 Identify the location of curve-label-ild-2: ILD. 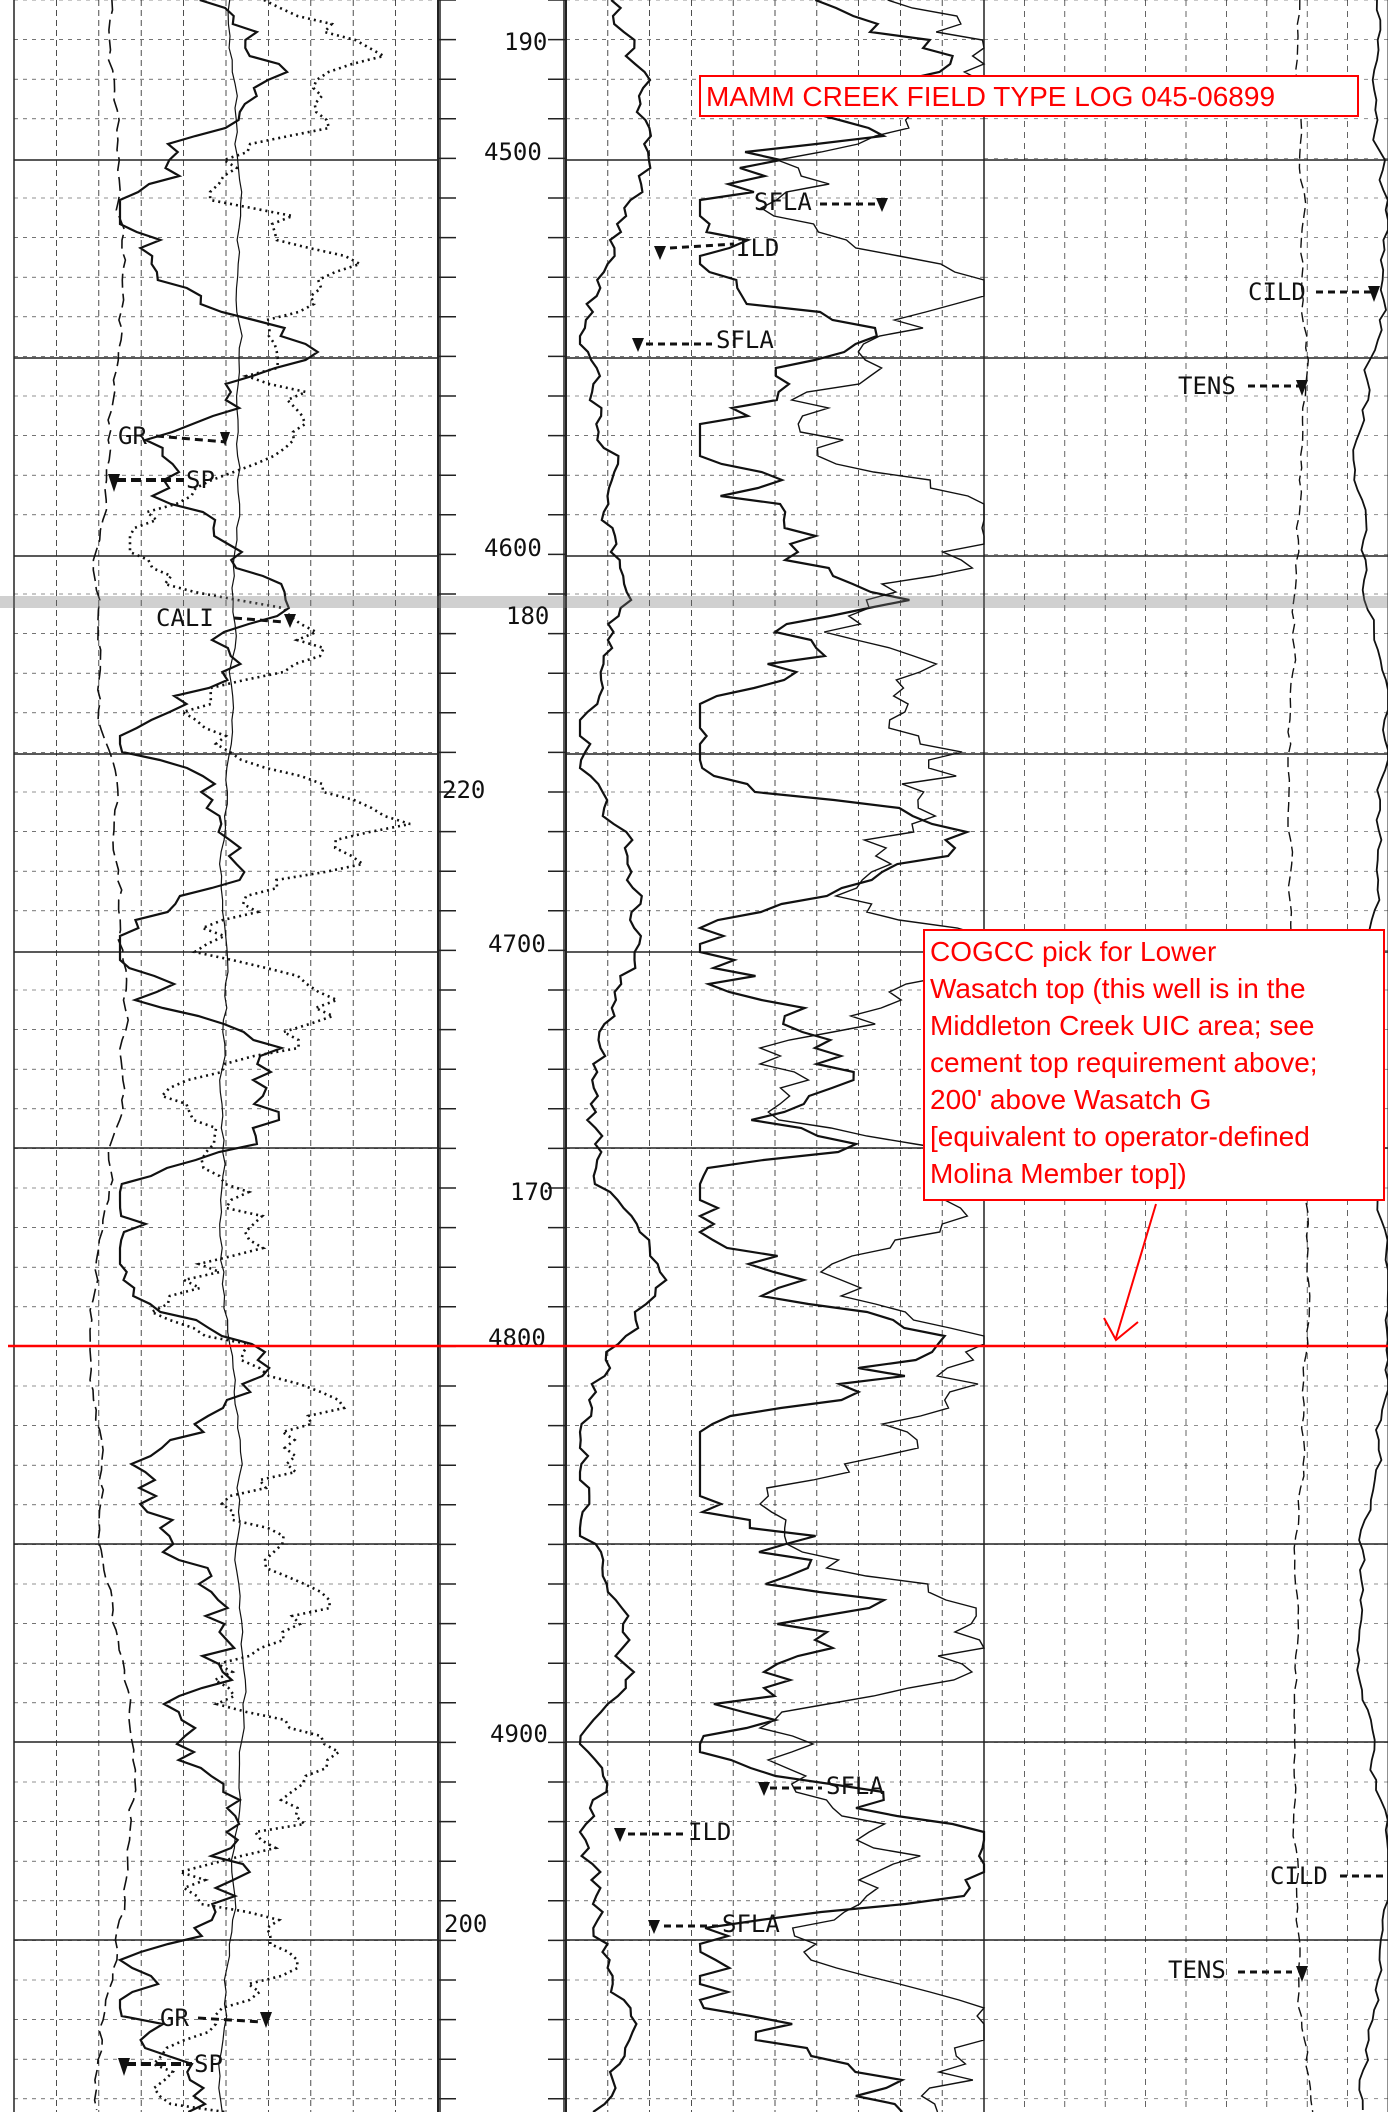
(709, 1832).